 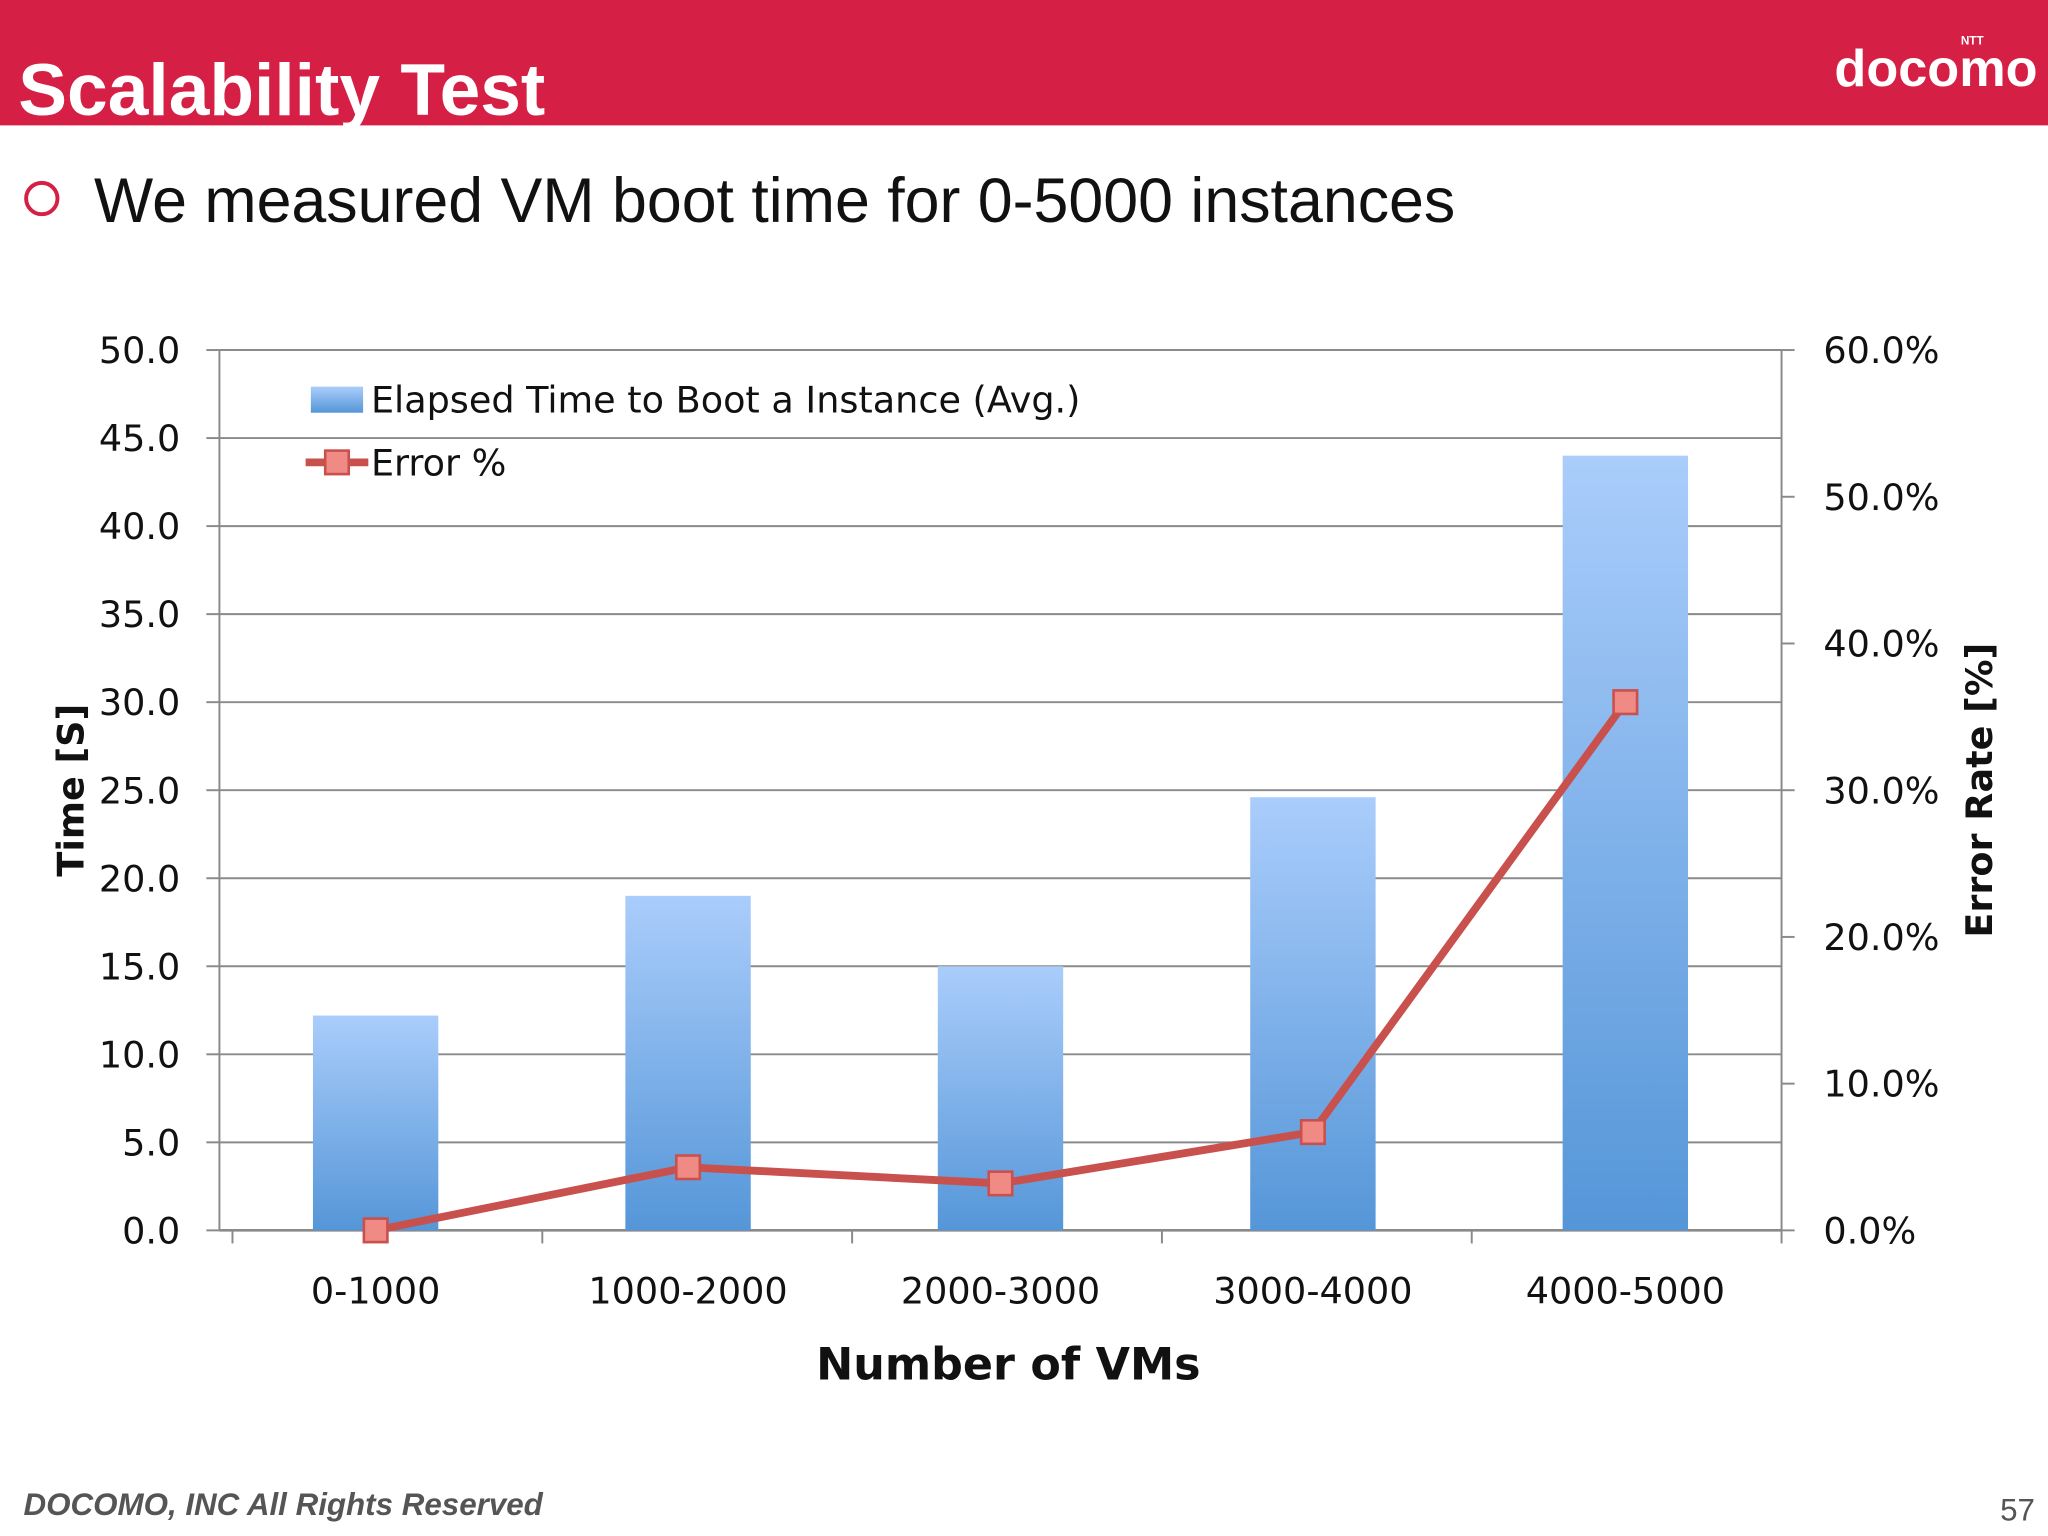 I want to click on legend-label: Elapsed Time to Boot a Instance (Avg.), so click(x=725, y=400).